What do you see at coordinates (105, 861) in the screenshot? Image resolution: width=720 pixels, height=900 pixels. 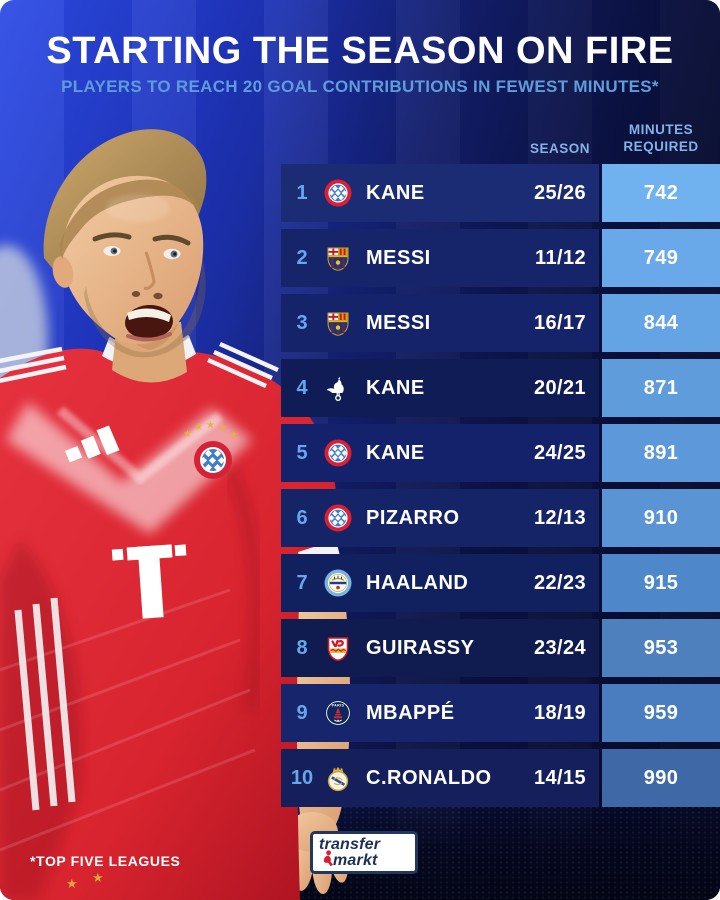 I see `footnote-top-five-leagues: *TOP FIVE LEAGUES` at bounding box center [105, 861].